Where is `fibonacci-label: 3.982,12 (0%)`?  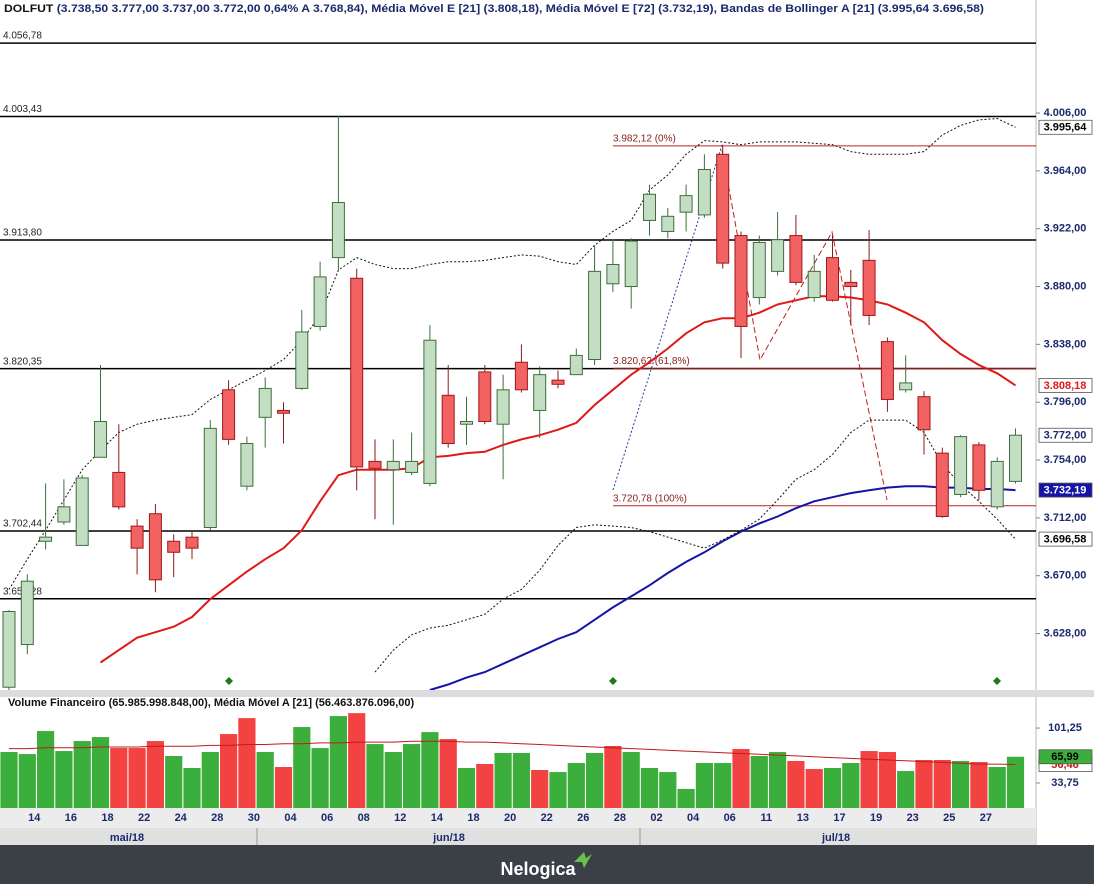
fibonacci-label: 3.982,12 (0%) is located at coordinates (644, 139).